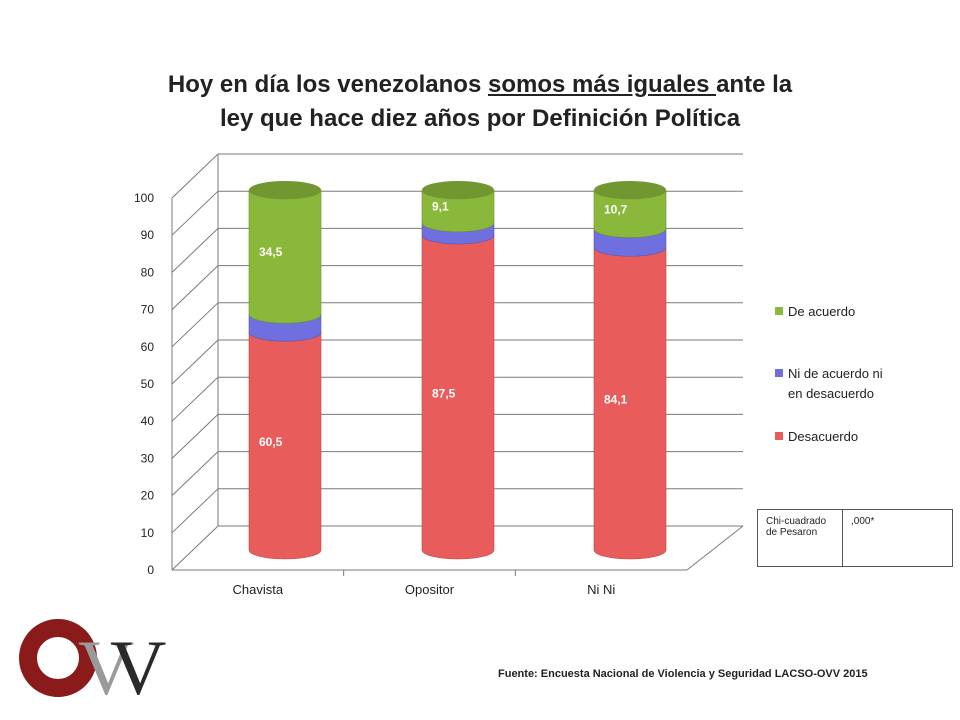 The width and height of the screenshot is (960, 720). I want to click on chi-square-table: Chi-cuadrado de Pesaron ,000*, so click(855, 538).